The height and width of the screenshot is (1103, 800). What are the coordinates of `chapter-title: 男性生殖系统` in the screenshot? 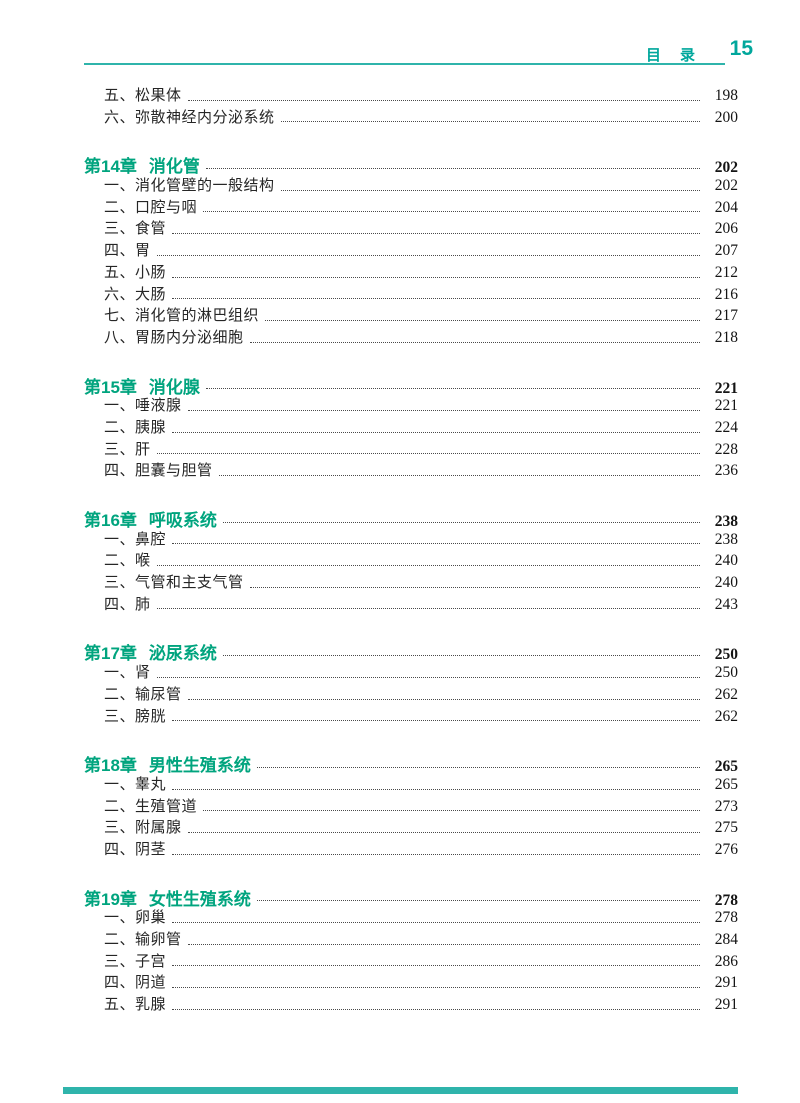 It's located at (199, 766).